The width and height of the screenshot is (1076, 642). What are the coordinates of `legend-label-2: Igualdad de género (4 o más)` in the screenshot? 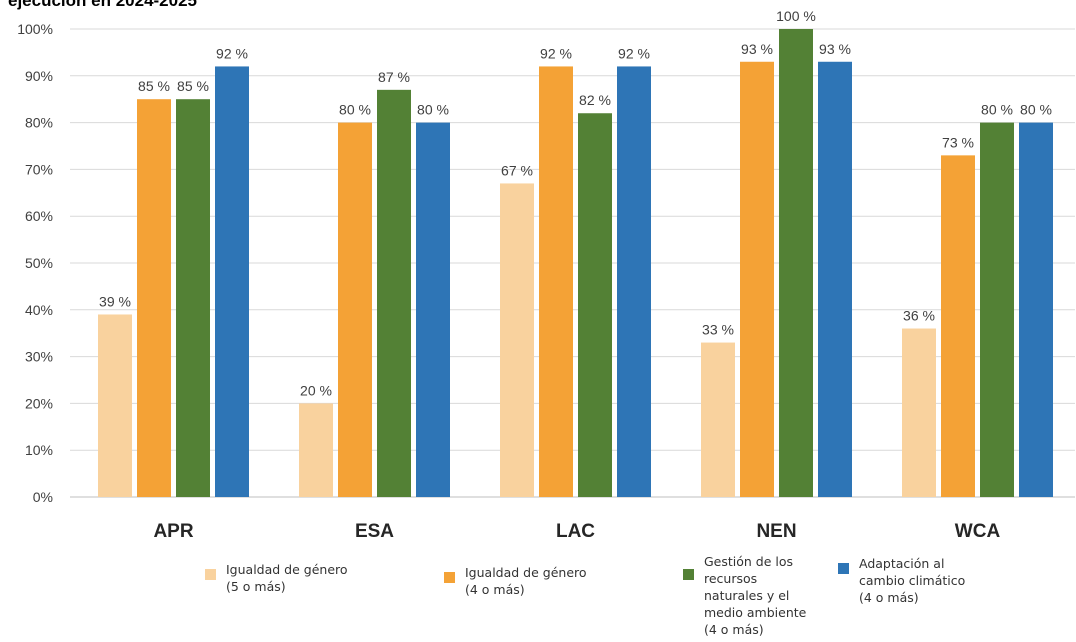 It's located at (526, 581).